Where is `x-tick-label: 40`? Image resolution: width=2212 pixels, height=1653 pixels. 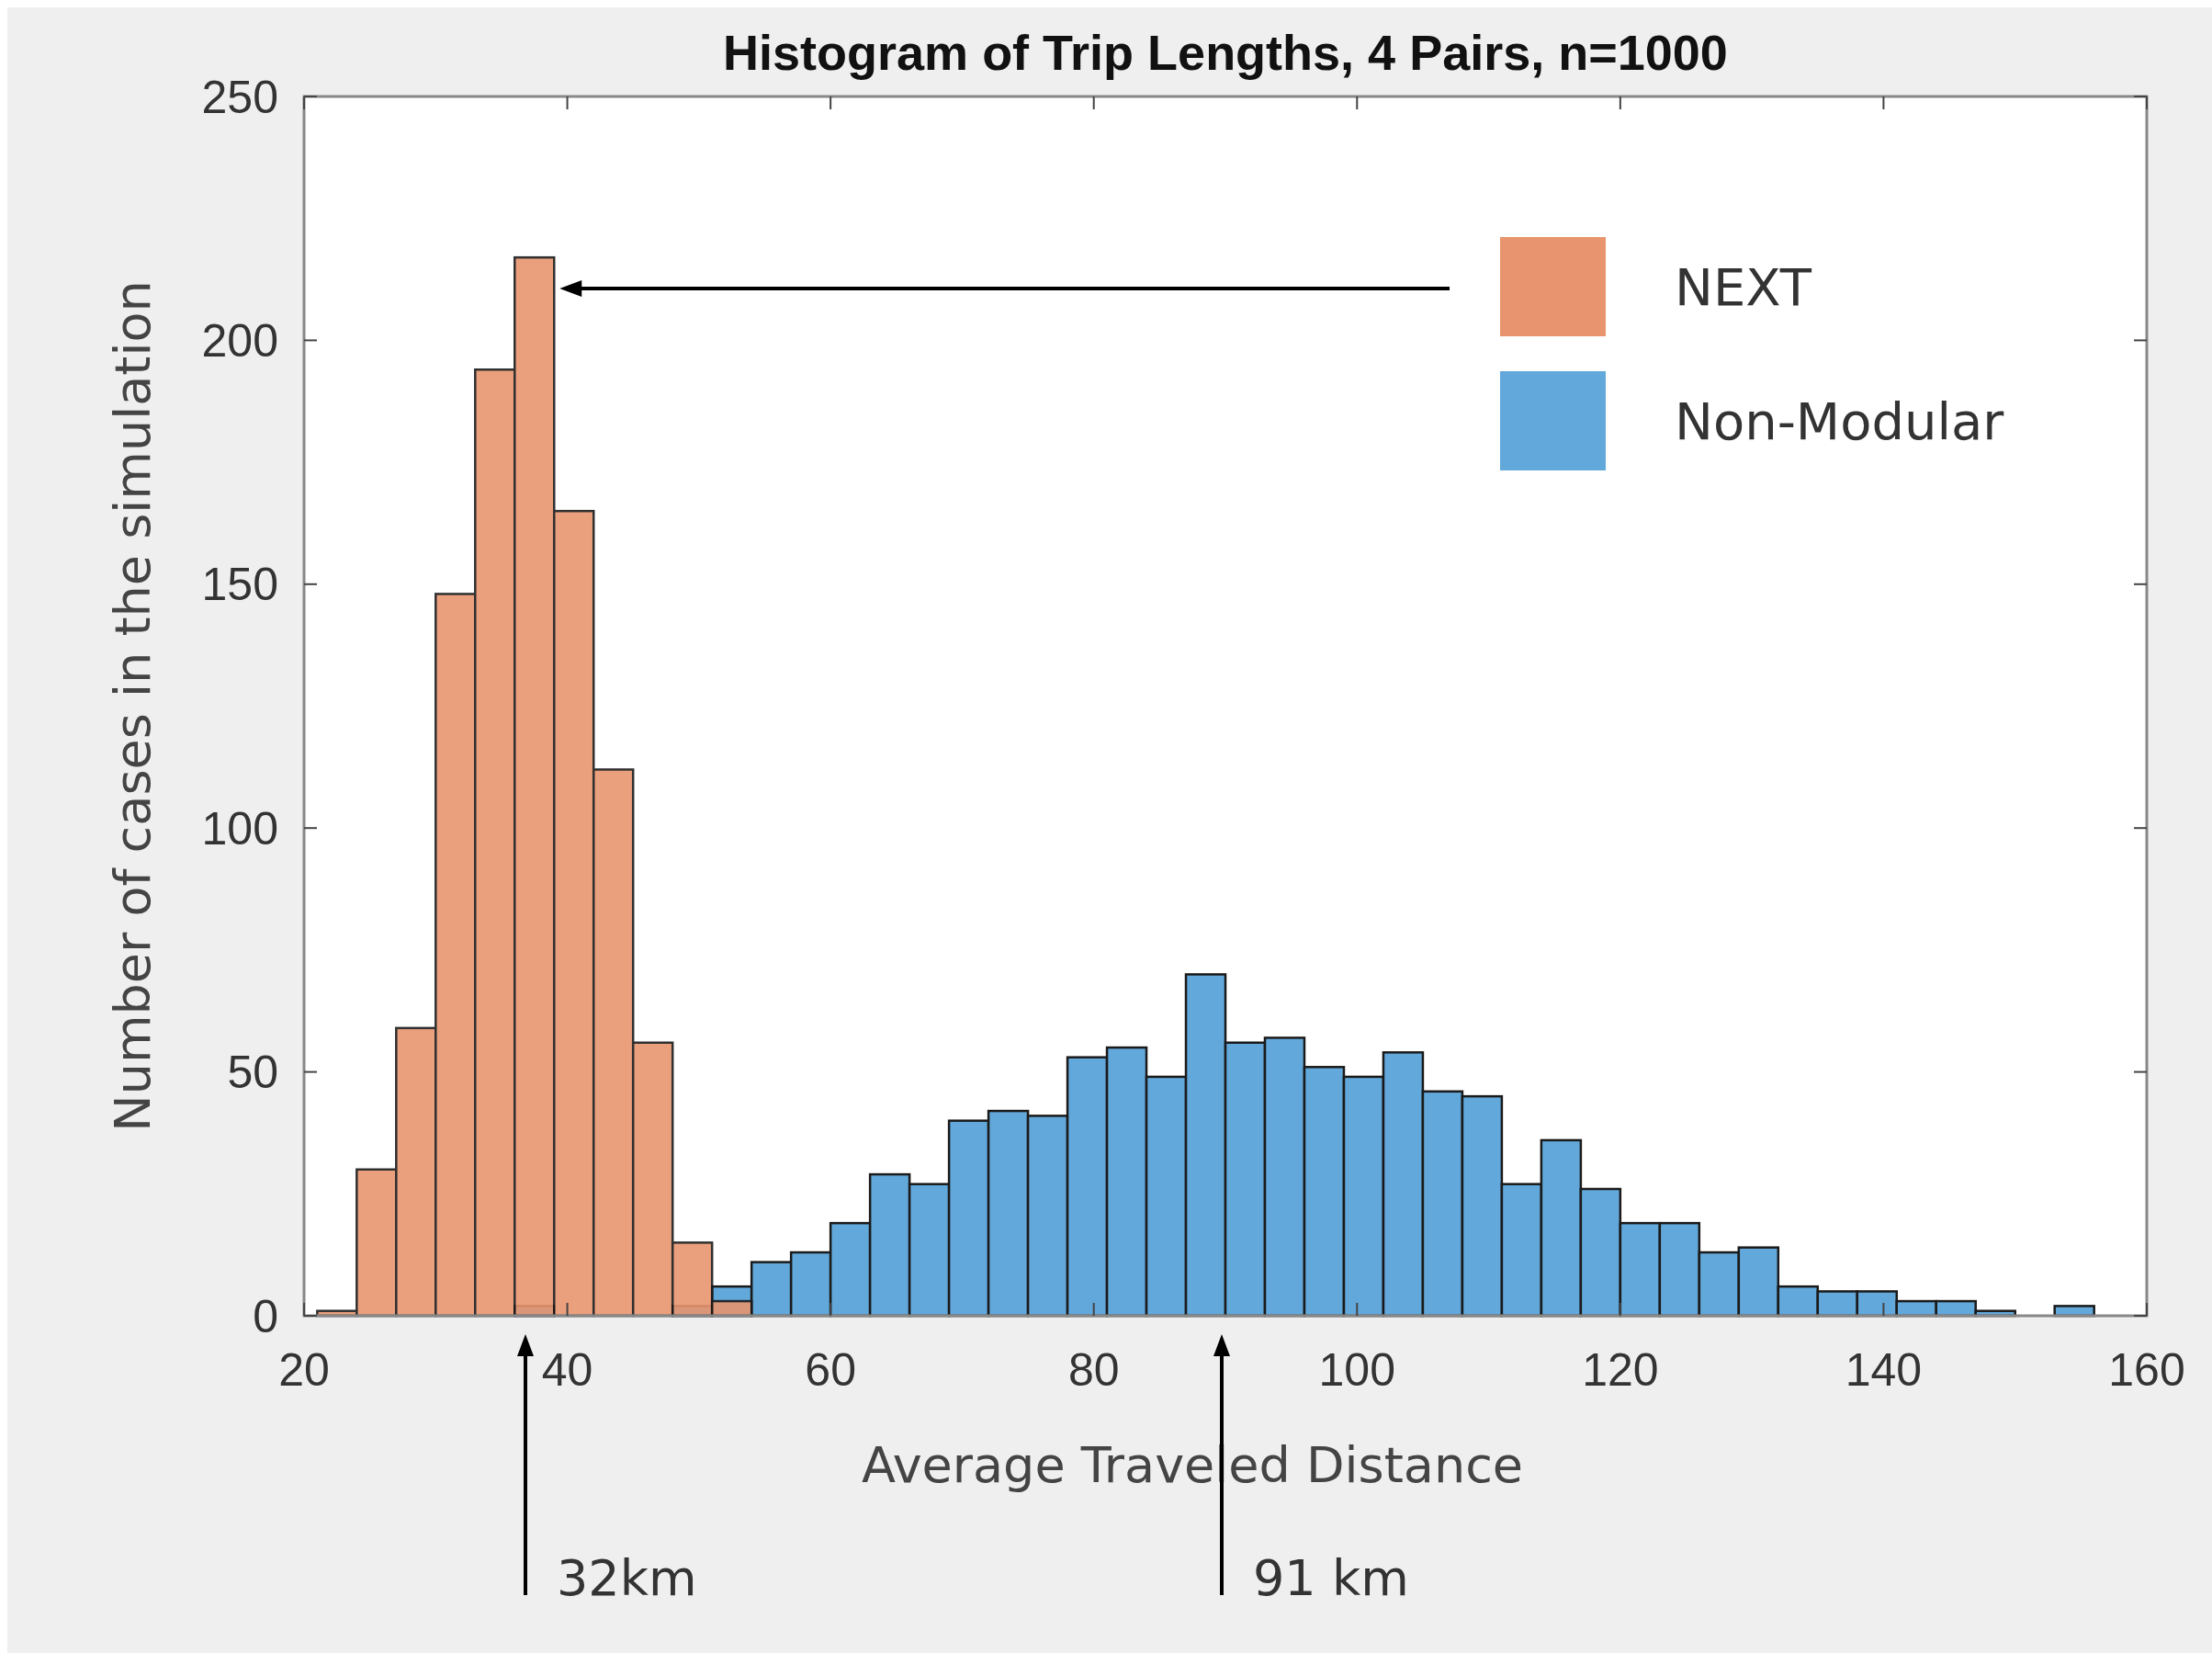 x-tick-label: 40 is located at coordinates (567, 1370).